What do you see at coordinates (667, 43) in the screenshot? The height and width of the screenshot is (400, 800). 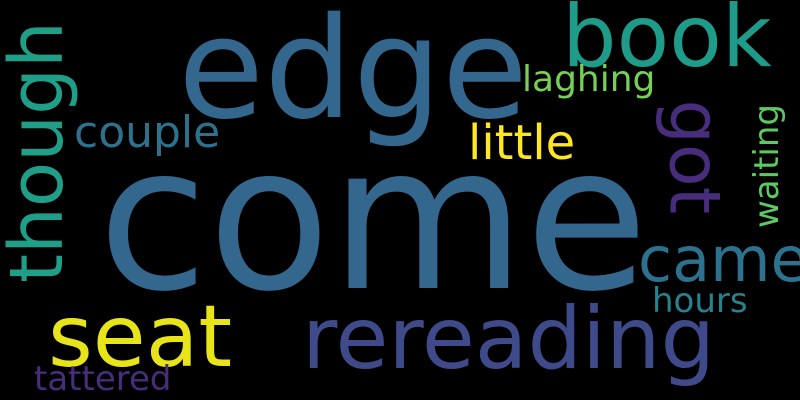 I see `word-book: book` at bounding box center [667, 43].